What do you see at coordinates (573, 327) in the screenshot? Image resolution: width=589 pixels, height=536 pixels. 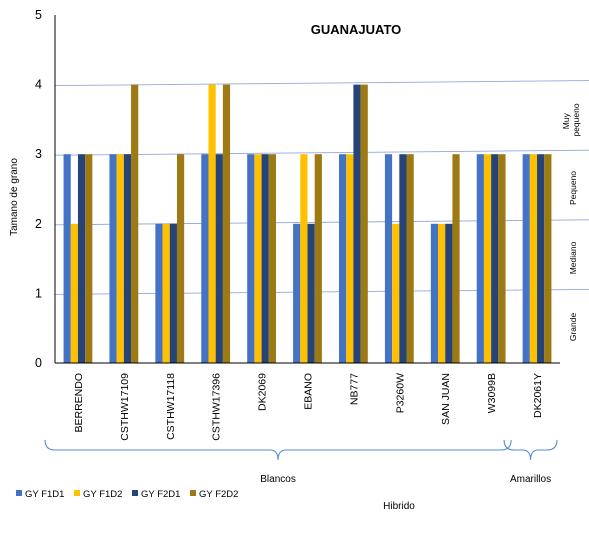 I see `size-zone-label-grande: Grande` at bounding box center [573, 327].